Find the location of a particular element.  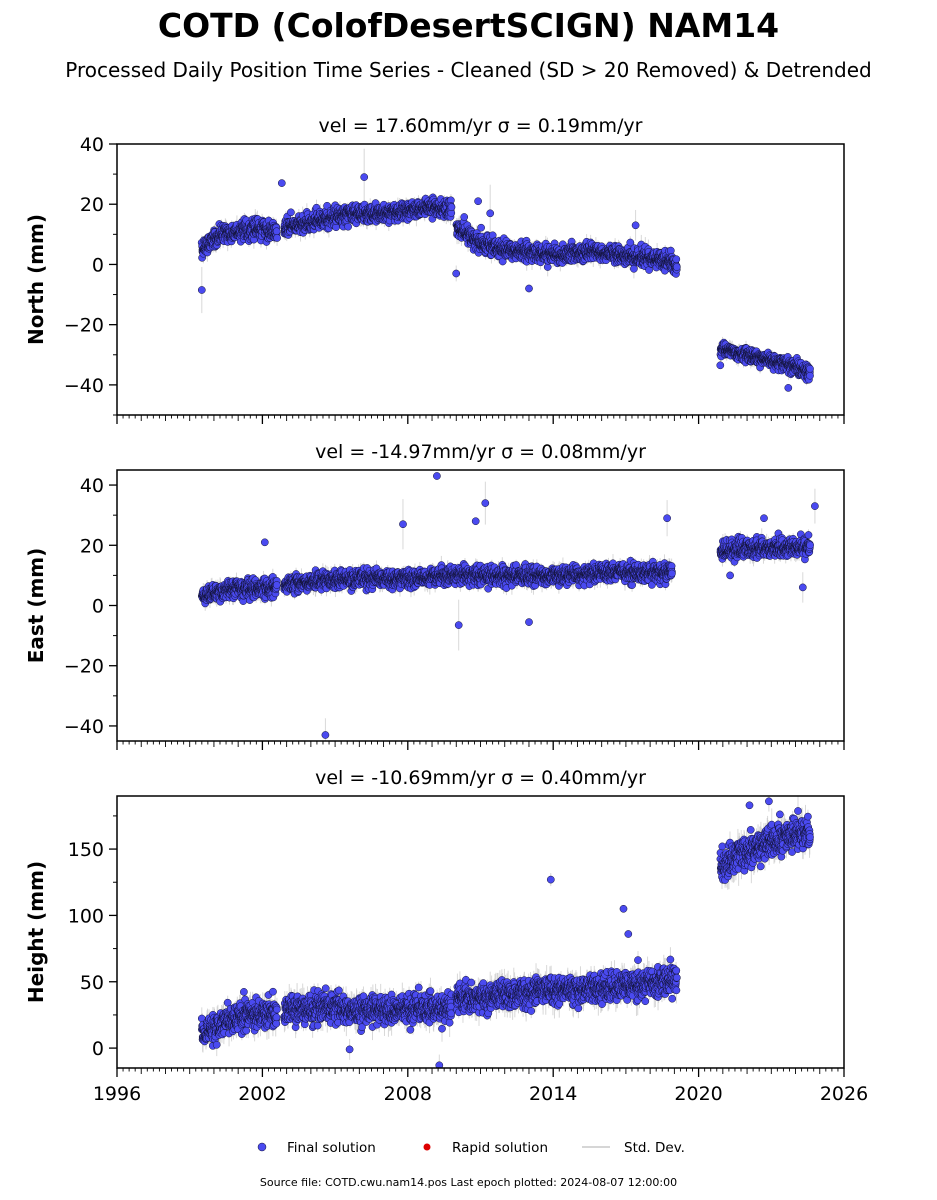

chart-title: COTD (ColofDesertSCIGN) NAM14 is located at coordinates (468, 25).